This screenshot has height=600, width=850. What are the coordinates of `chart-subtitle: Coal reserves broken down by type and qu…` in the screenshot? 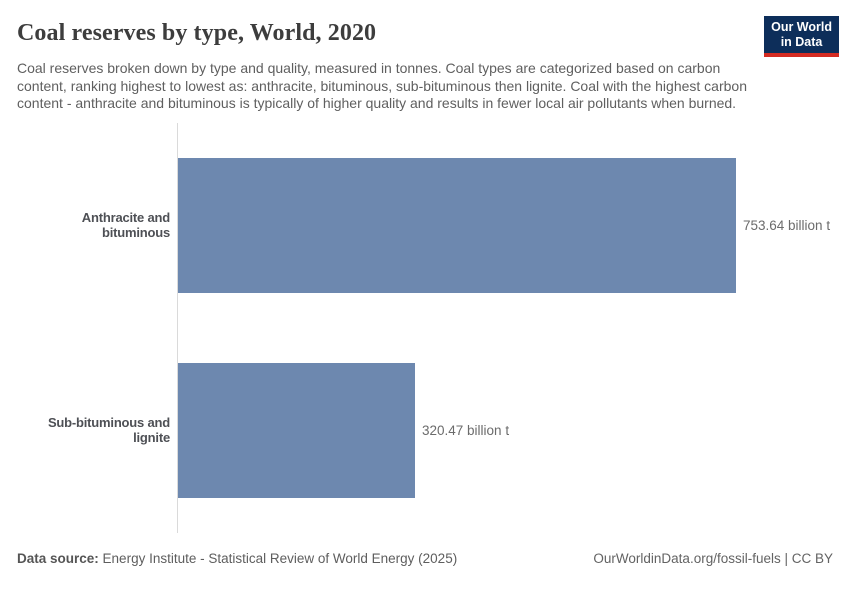 It's located at (382, 85).